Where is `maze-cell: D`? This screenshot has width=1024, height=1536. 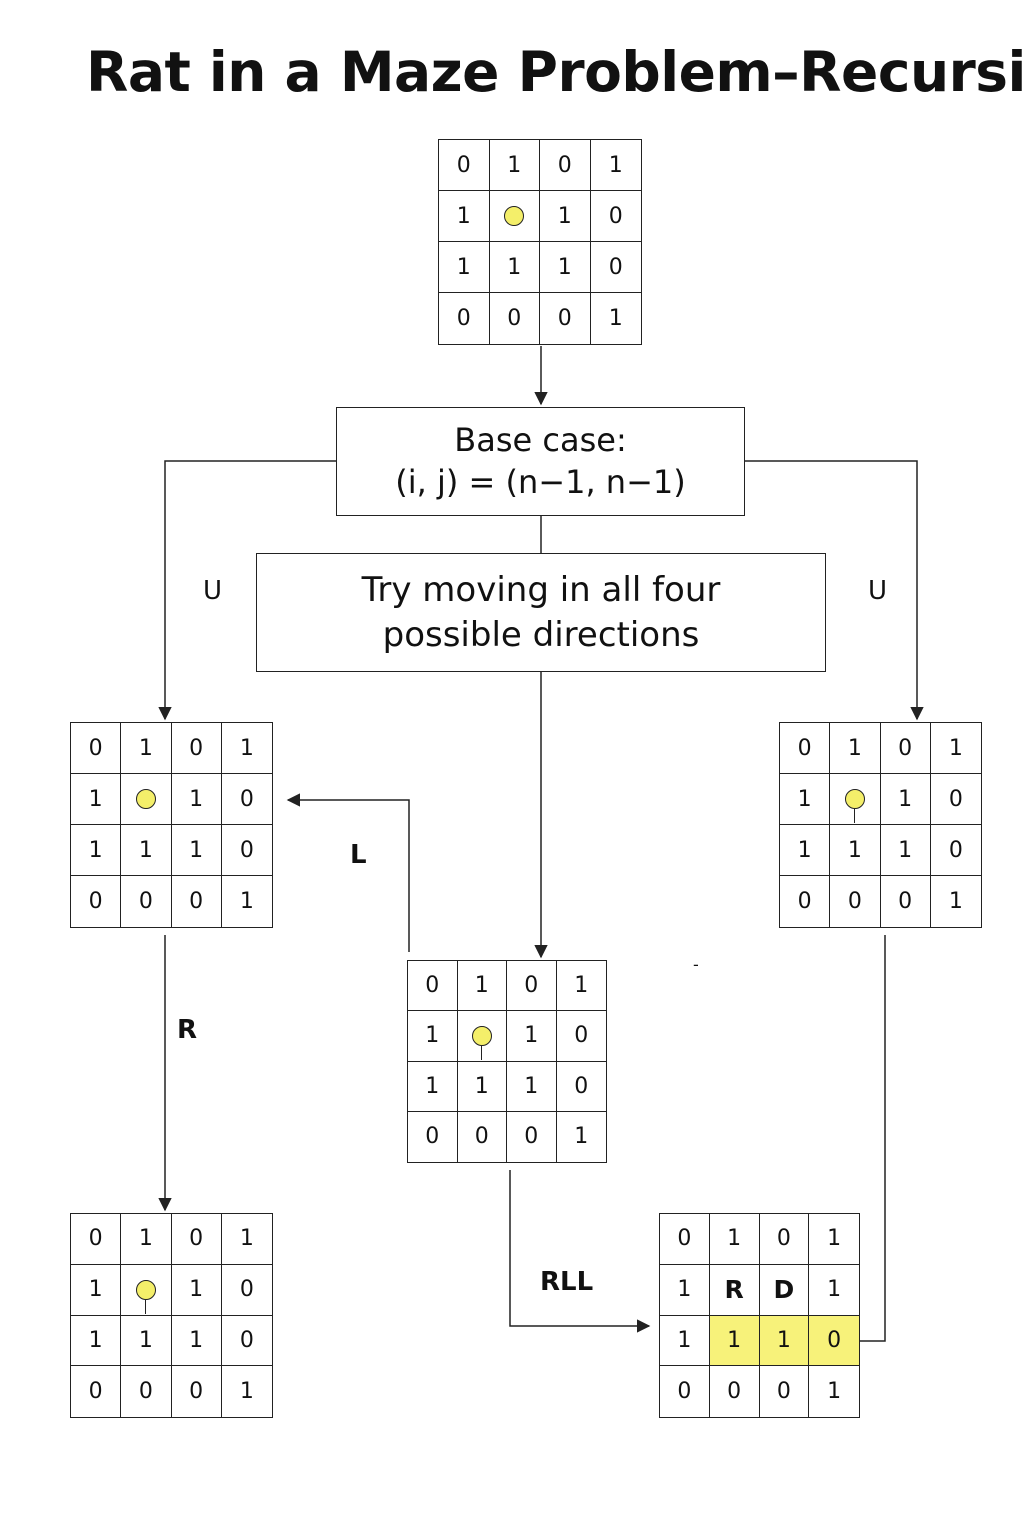
maze-cell: D is located at coordinates (784, 1290).